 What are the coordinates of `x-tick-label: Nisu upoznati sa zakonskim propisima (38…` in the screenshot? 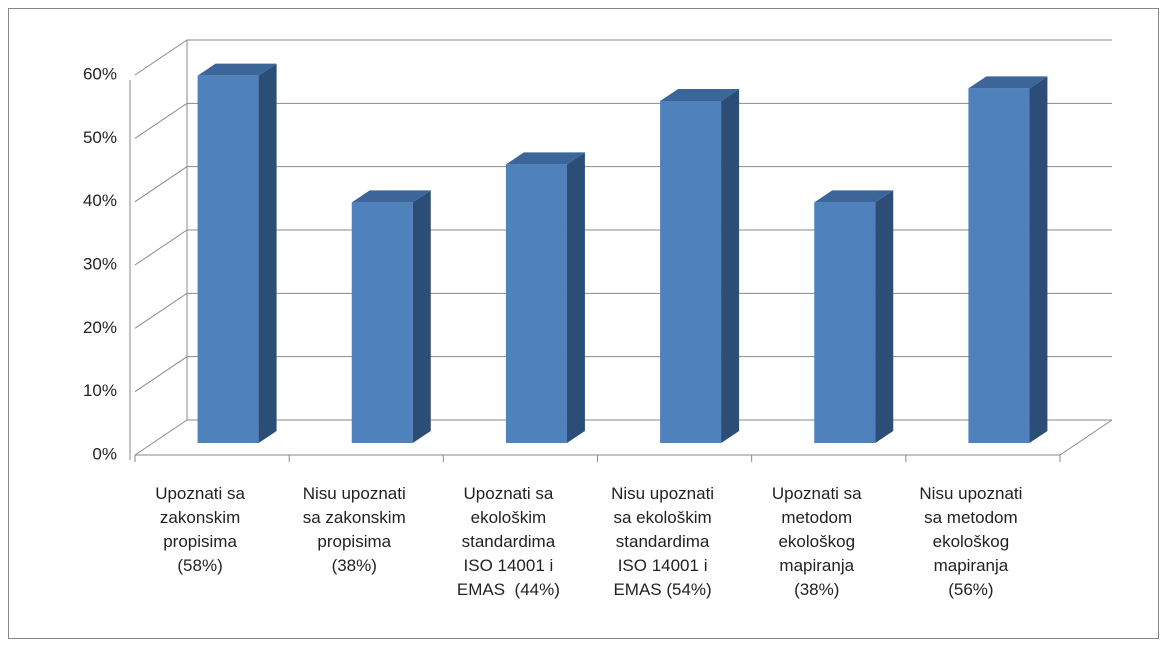 It's located at (354, 529).